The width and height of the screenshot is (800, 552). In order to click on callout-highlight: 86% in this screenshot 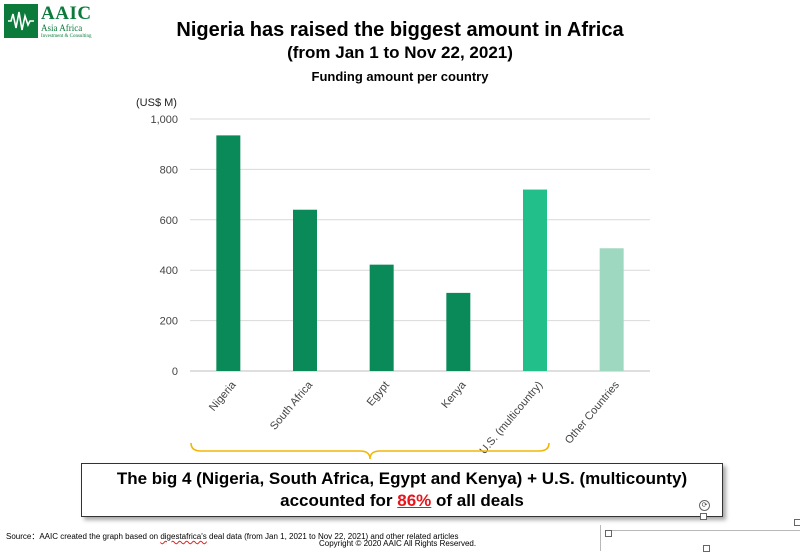, I will do `click(414, 500)`.